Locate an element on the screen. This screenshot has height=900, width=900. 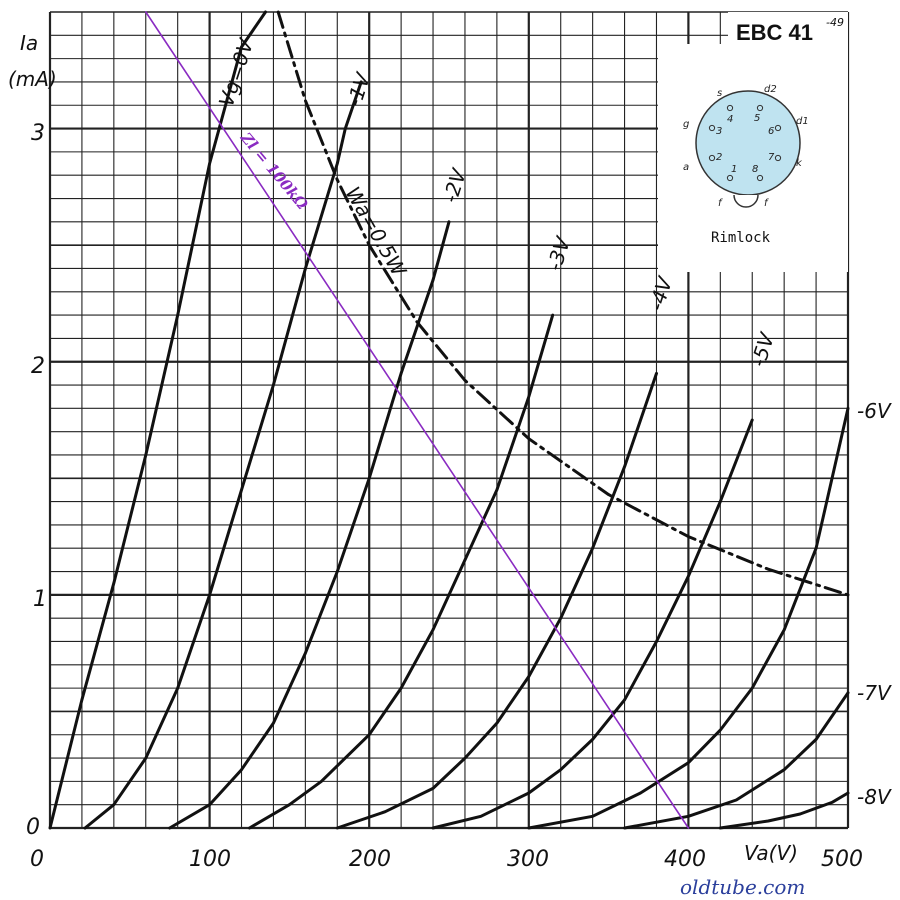
pin-label-g: g is located at coordinates (686, 124).